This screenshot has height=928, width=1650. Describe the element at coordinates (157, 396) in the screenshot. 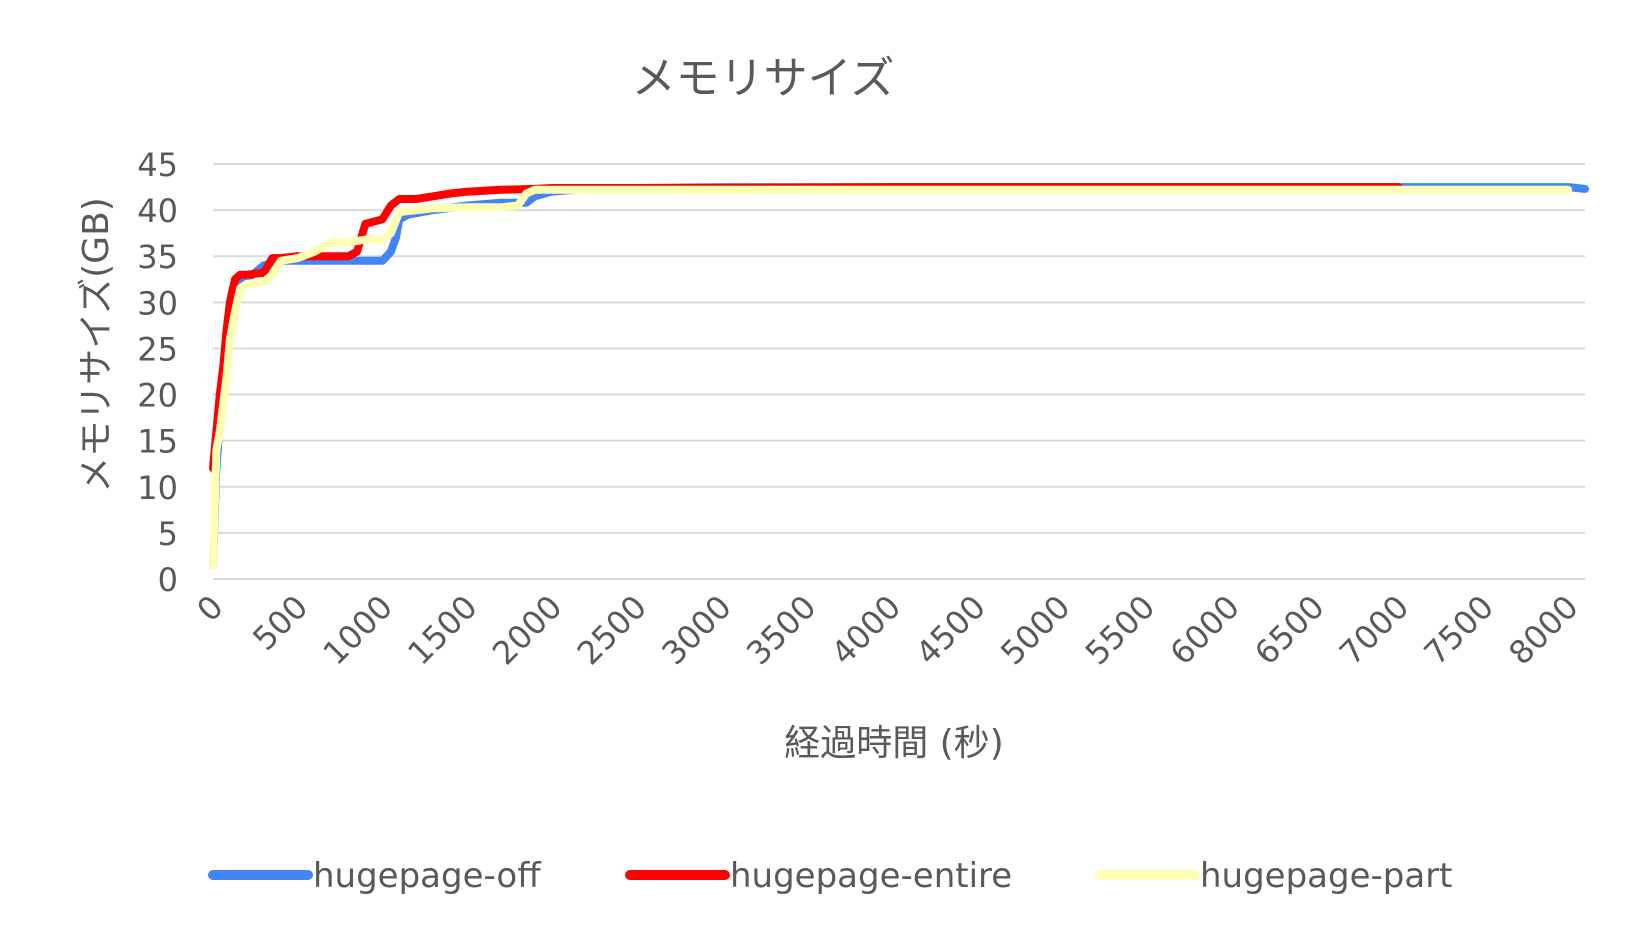

I see `y-tick-label: 20` at that location.